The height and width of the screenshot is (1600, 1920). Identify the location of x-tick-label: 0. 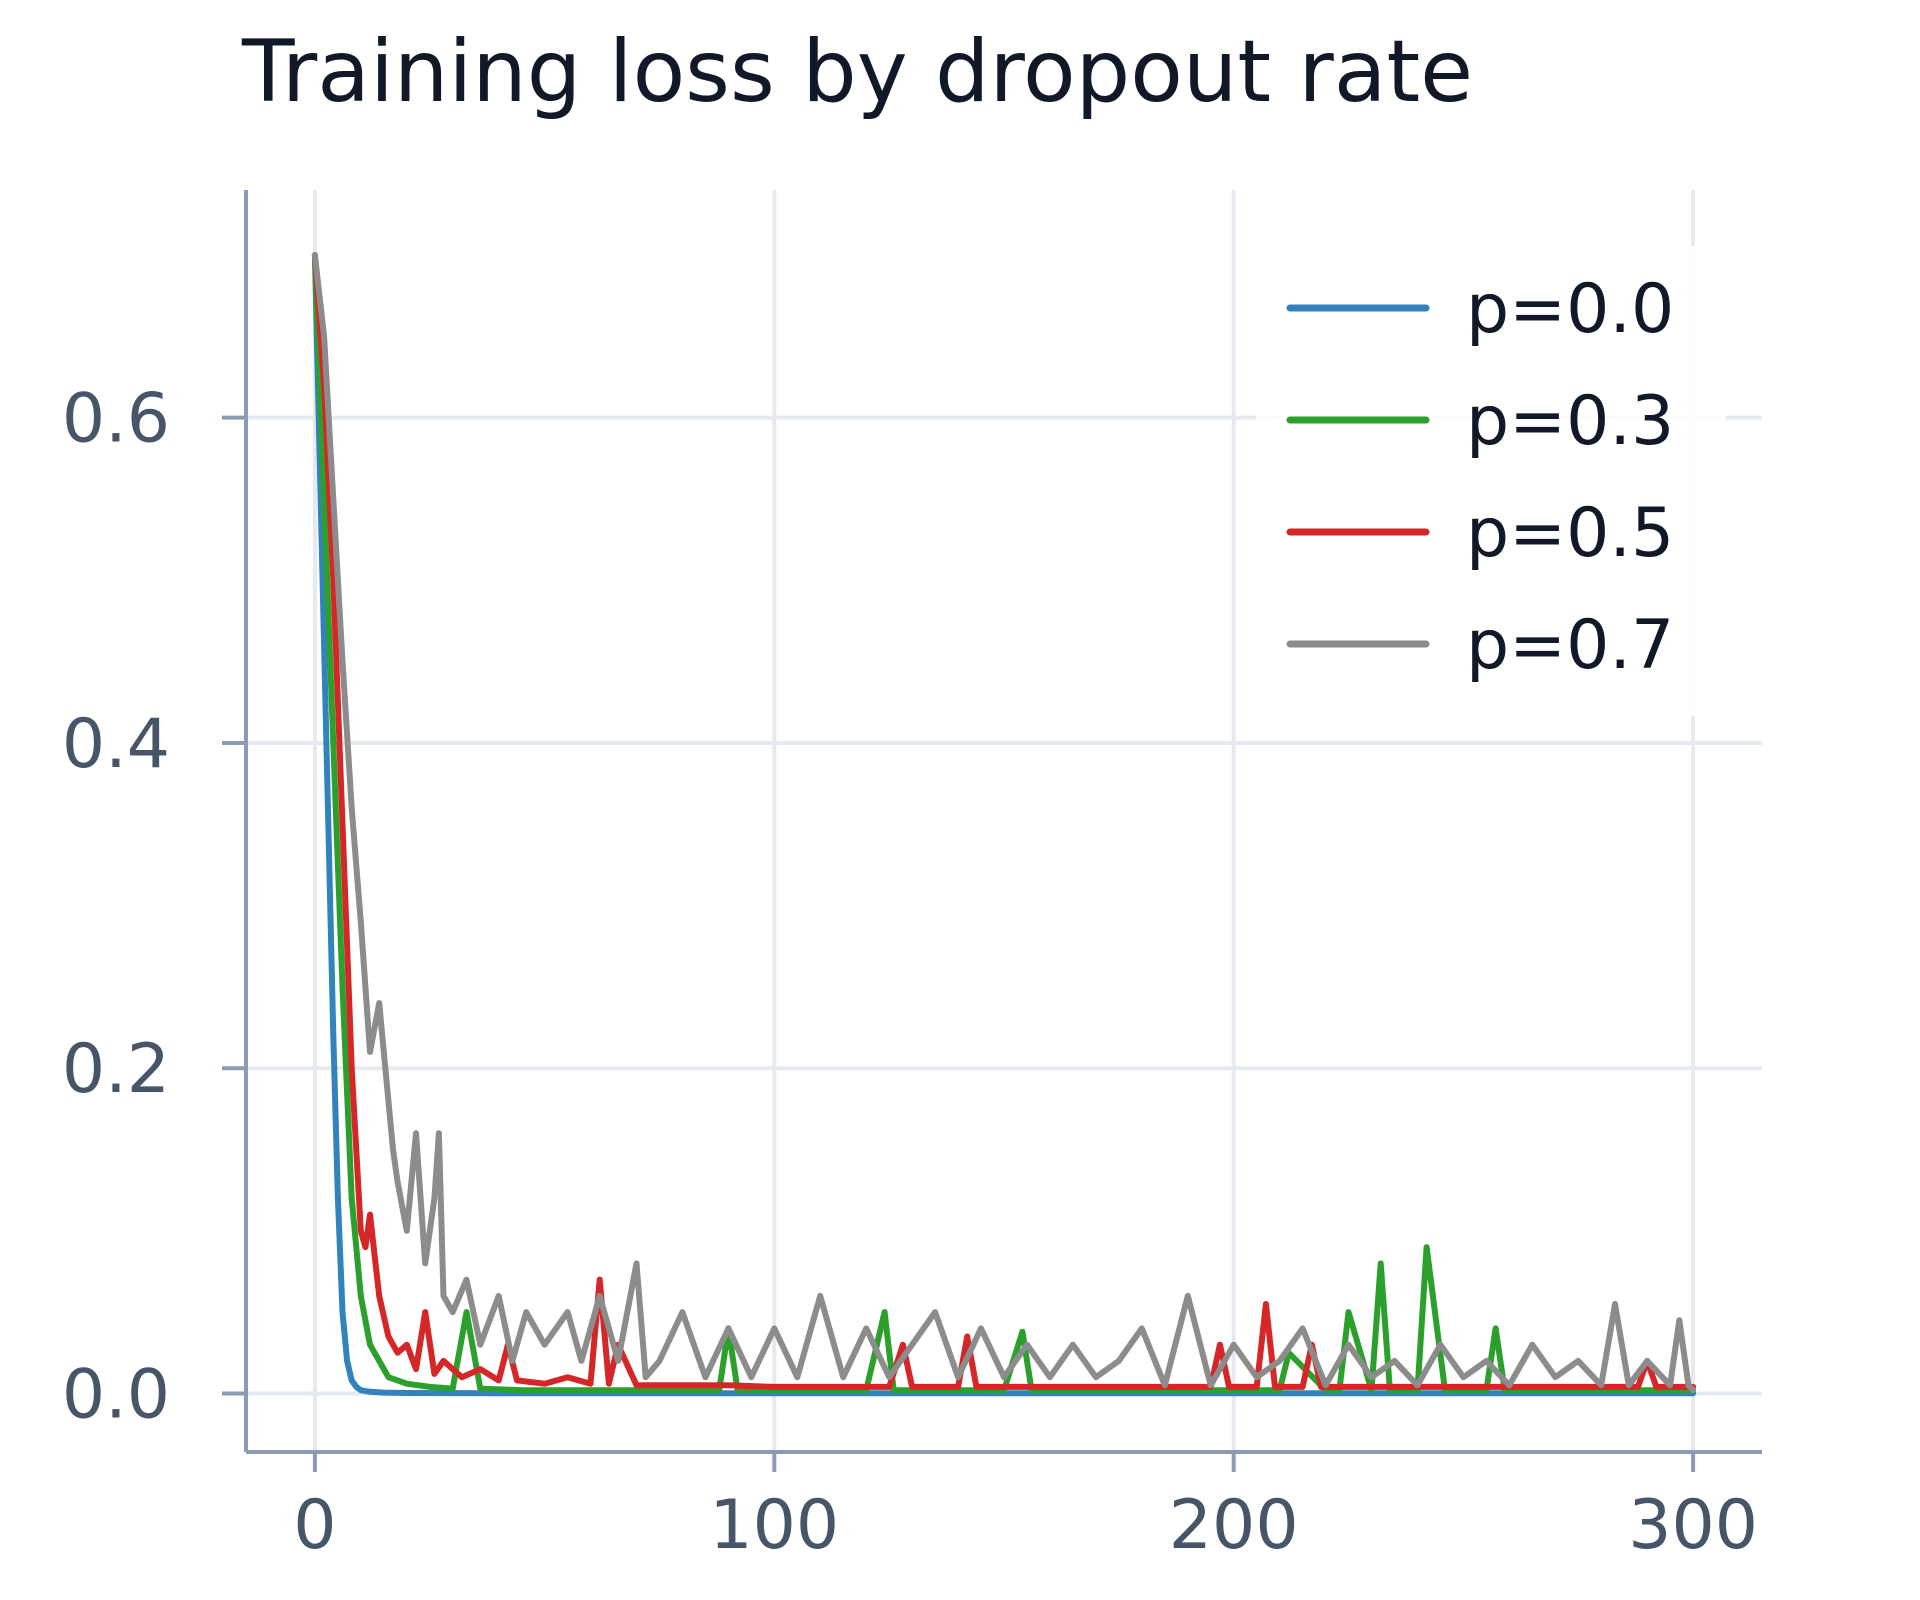
(314, 1525).